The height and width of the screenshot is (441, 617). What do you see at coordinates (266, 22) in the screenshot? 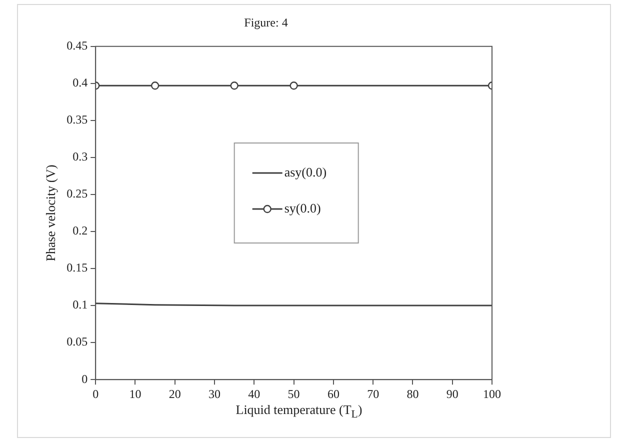
I see `chart-title: Figure: 4` at bounding box center [266, 22].